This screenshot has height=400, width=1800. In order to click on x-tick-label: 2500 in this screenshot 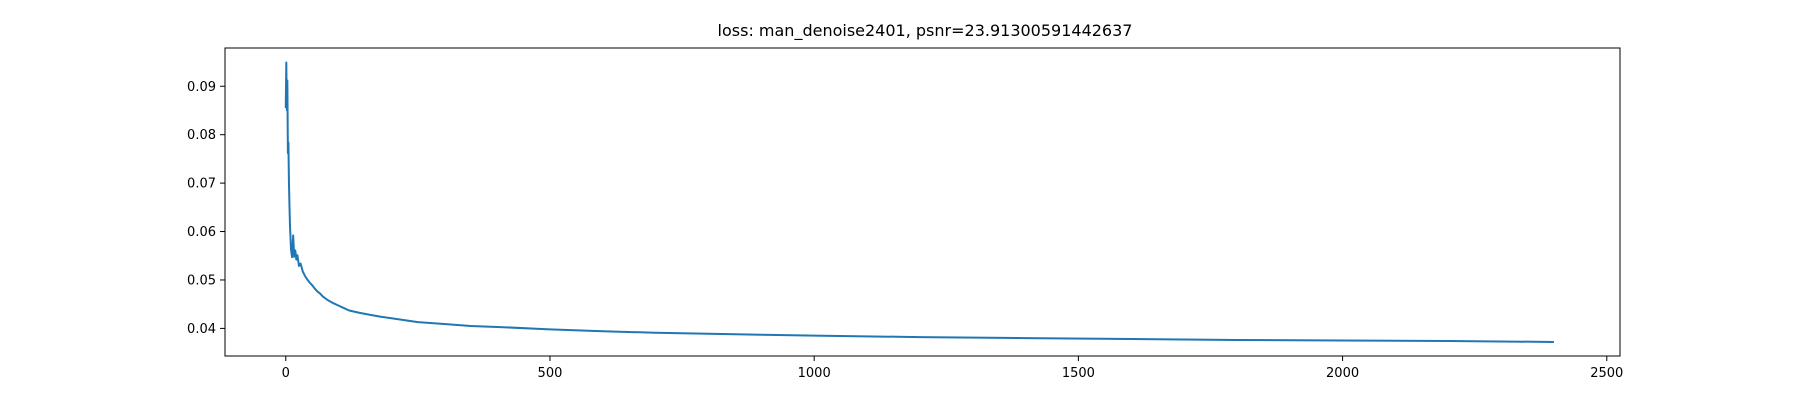, I will do `click(1606, 373)`.